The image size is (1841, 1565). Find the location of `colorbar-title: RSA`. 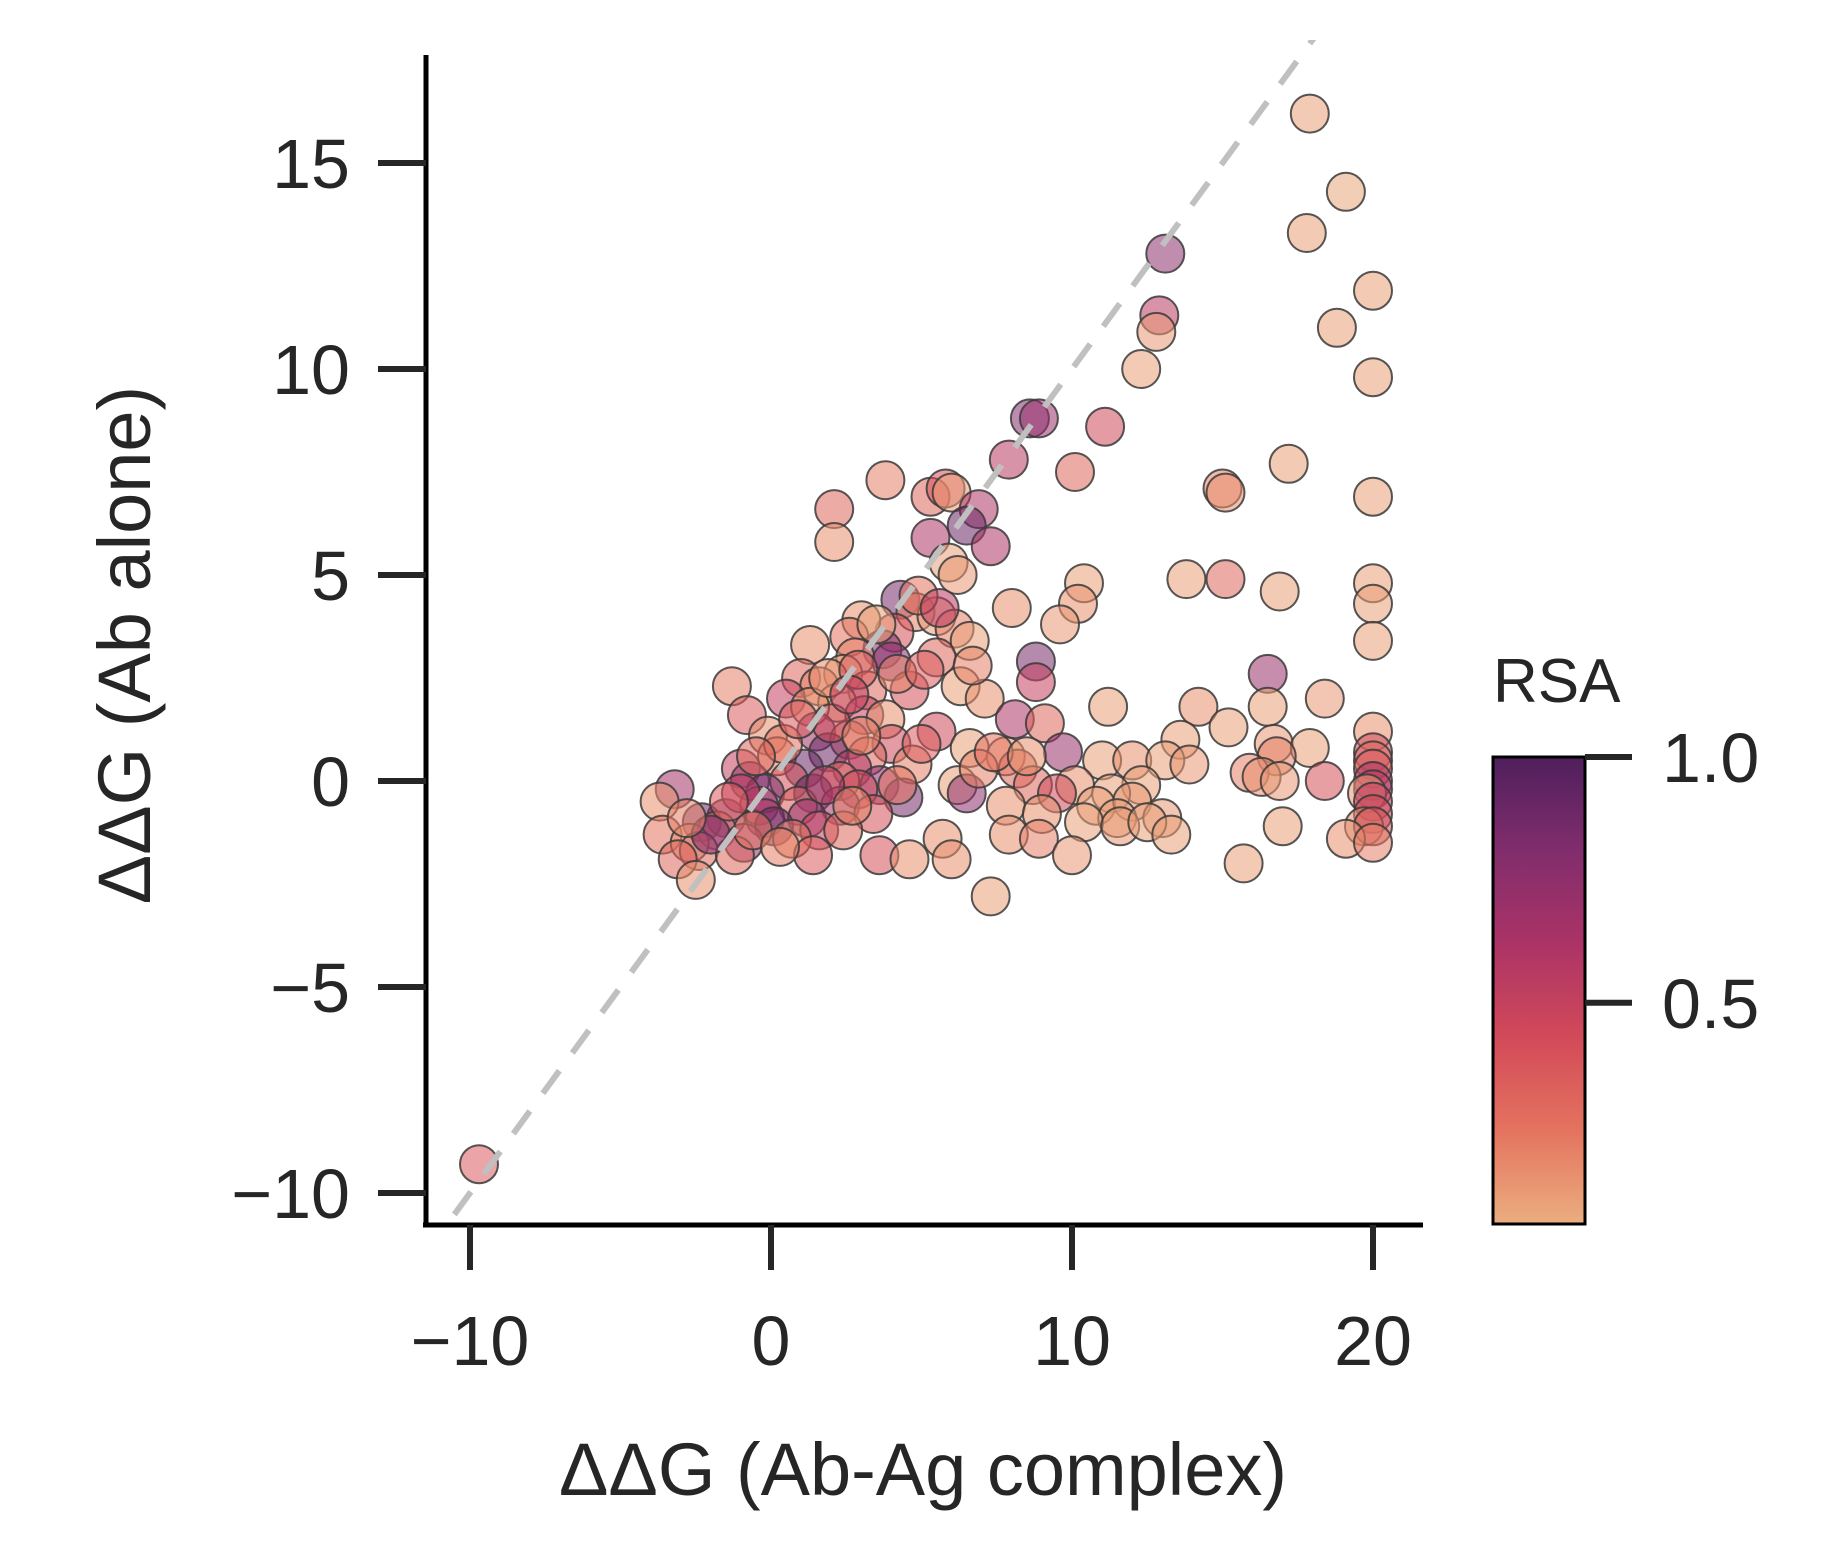

colorbar-title: RSA is located at coordinates (1557, 681).